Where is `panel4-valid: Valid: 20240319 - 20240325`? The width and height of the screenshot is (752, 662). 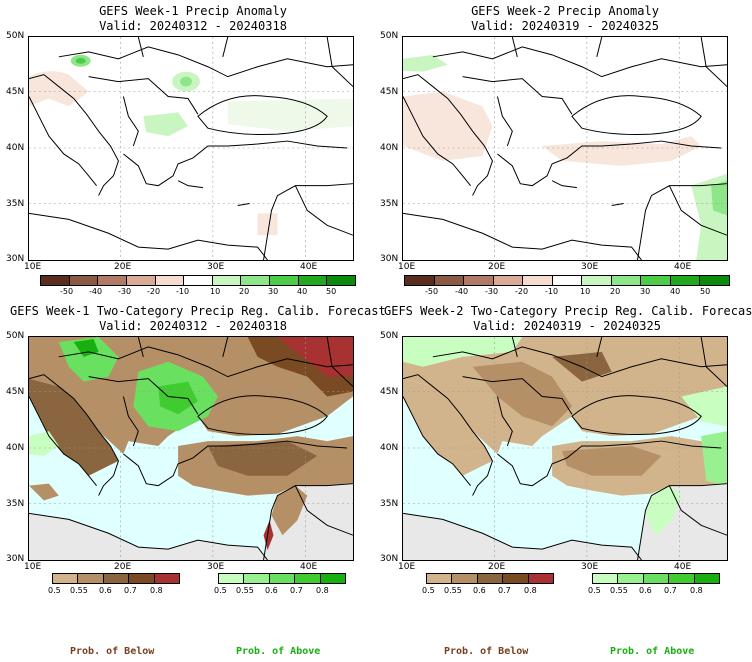
panel4-valid: Valid: 20240319 - 20240325 is located at coordinates (567, 326).